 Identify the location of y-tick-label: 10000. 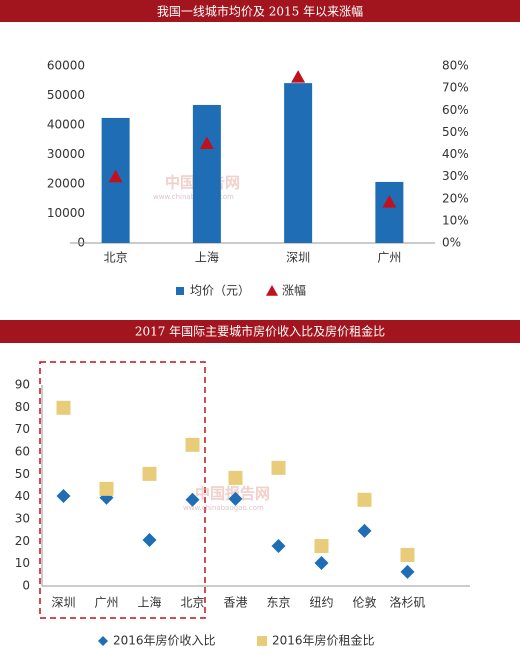
(66, 213).